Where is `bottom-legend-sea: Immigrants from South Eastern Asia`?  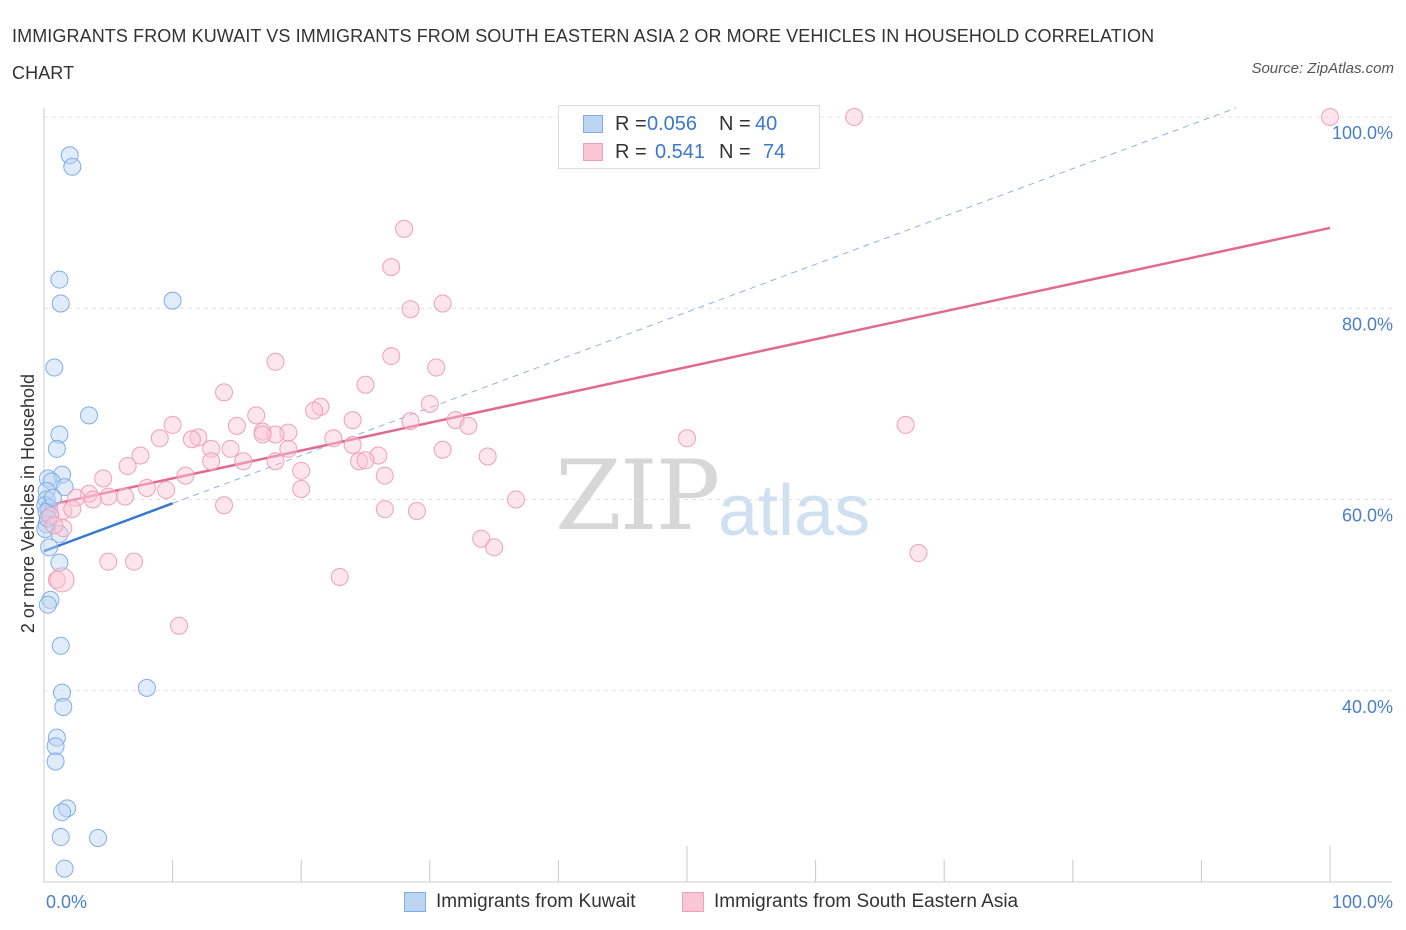
bottom-legend-sea: Immigrants from South Eastern Asia is located at coordinates (850, 902).